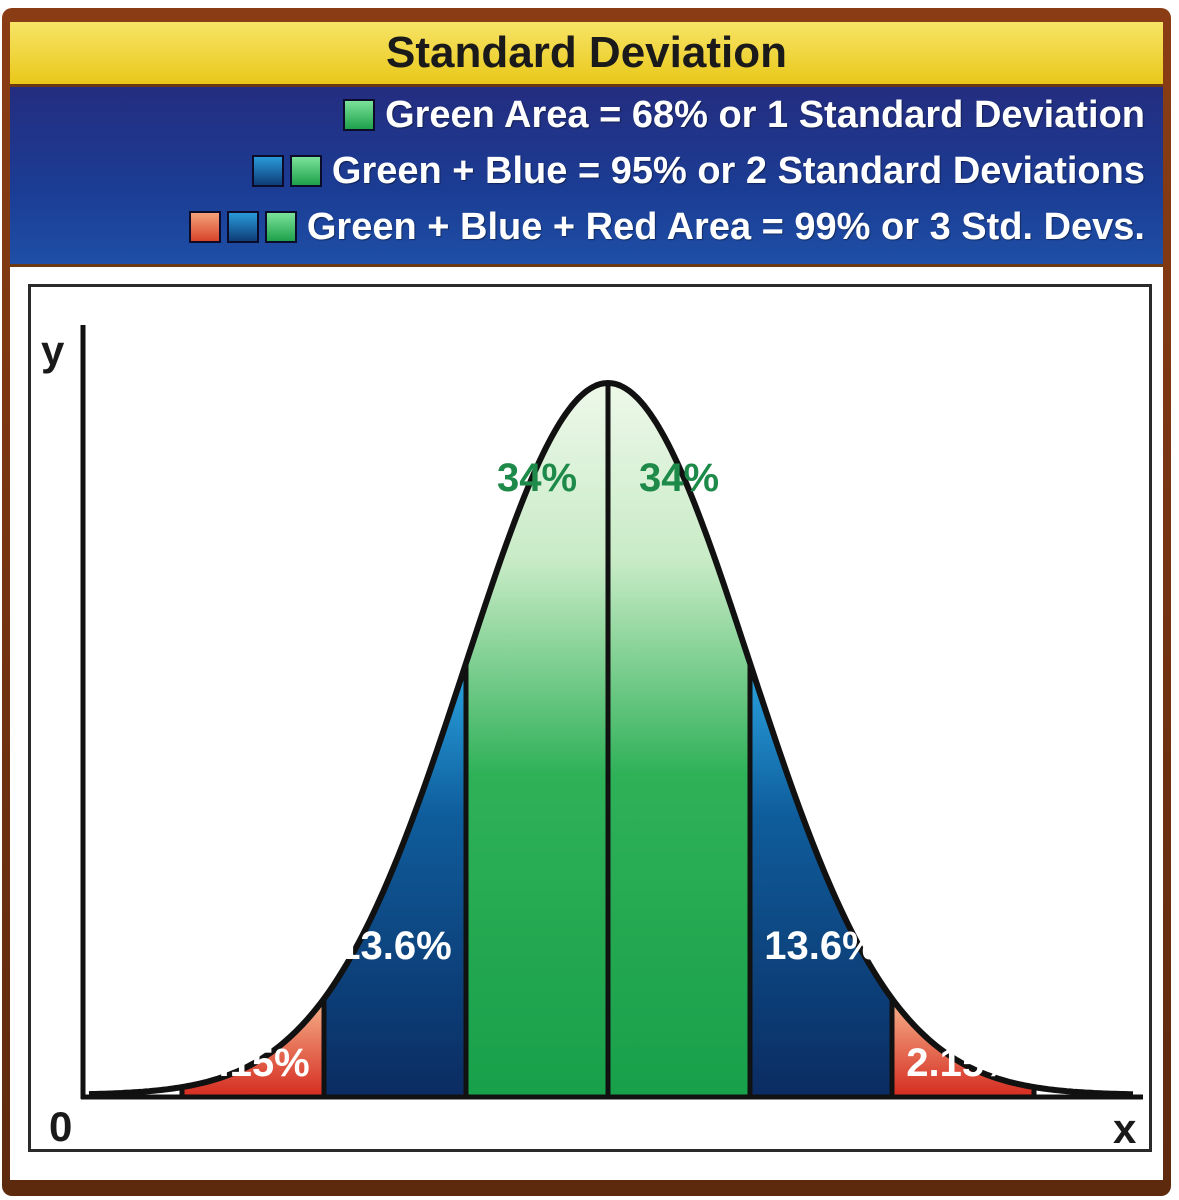  I want to click on red-swatch, so click(204, 227).